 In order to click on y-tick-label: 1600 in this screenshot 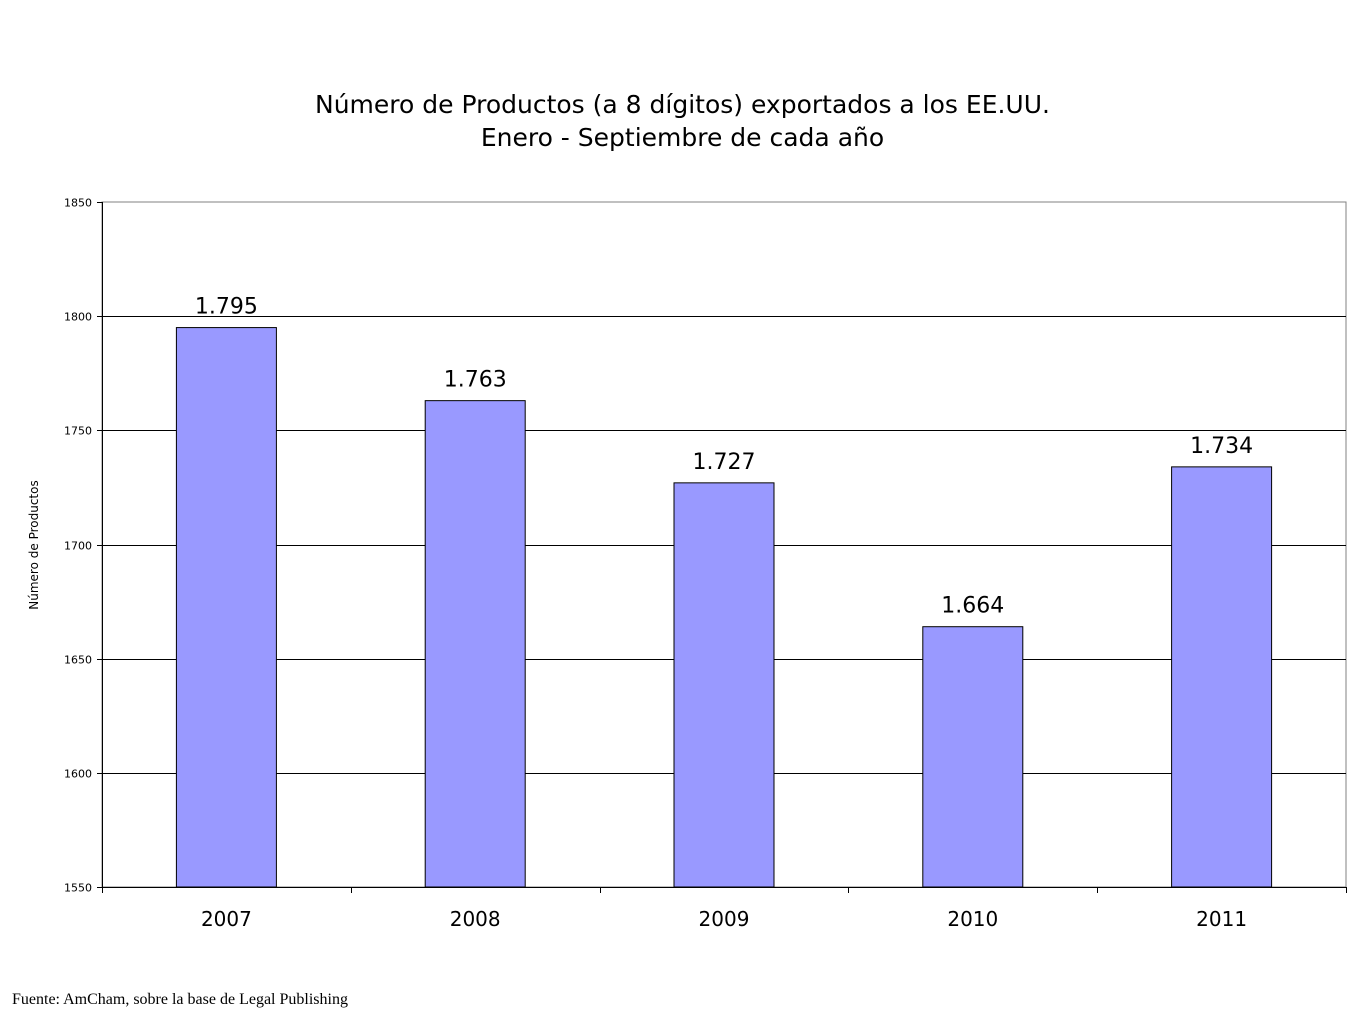, I will do `click(78, 774)`.